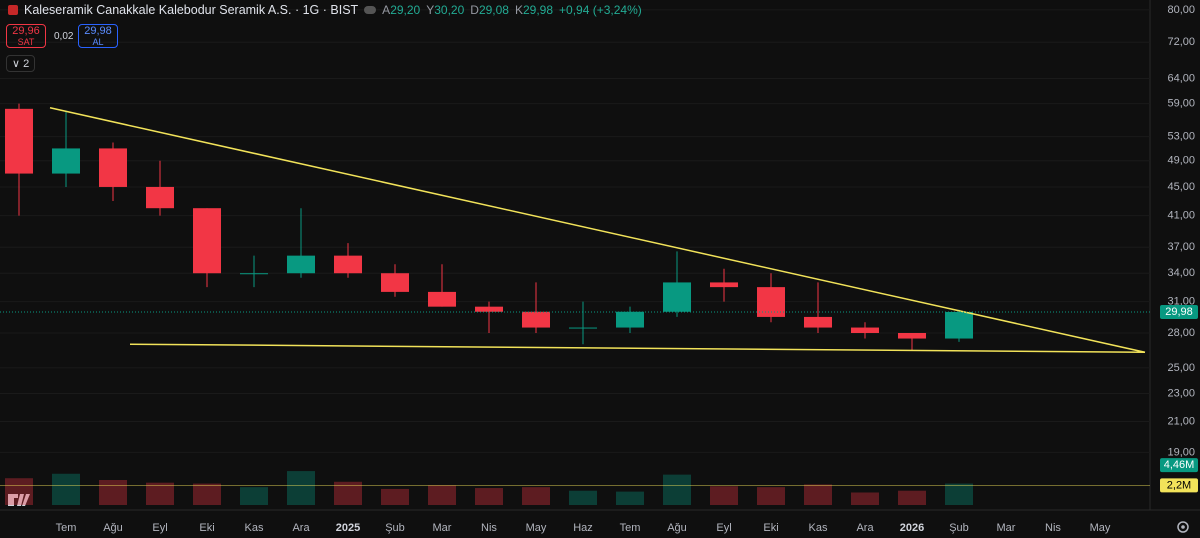 This screenshot has width=1200, height=538. I want to click on y-tick-label: 28,00, so click(1181, 333).